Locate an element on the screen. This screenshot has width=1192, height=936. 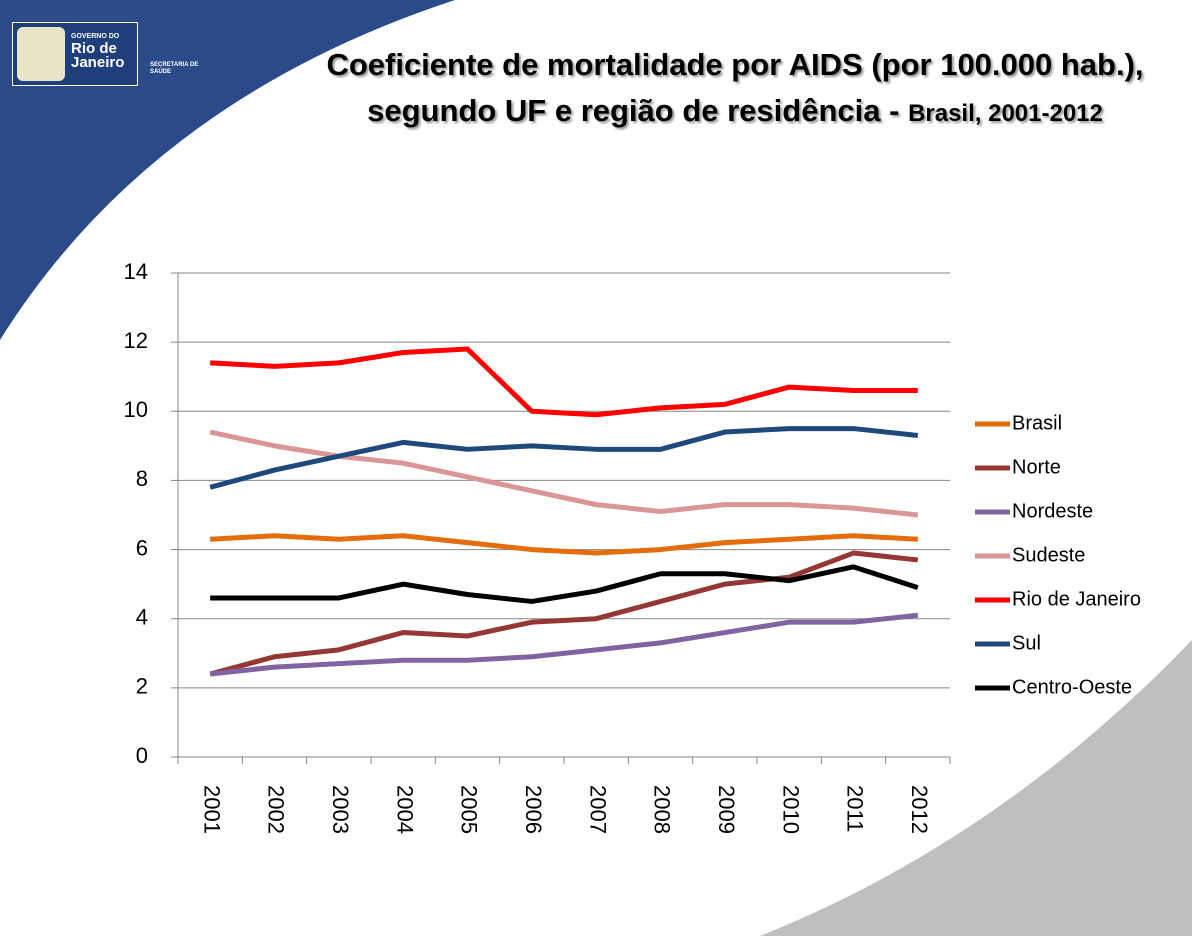
y-tick-label: 14 is located at coordinates (136, 271).